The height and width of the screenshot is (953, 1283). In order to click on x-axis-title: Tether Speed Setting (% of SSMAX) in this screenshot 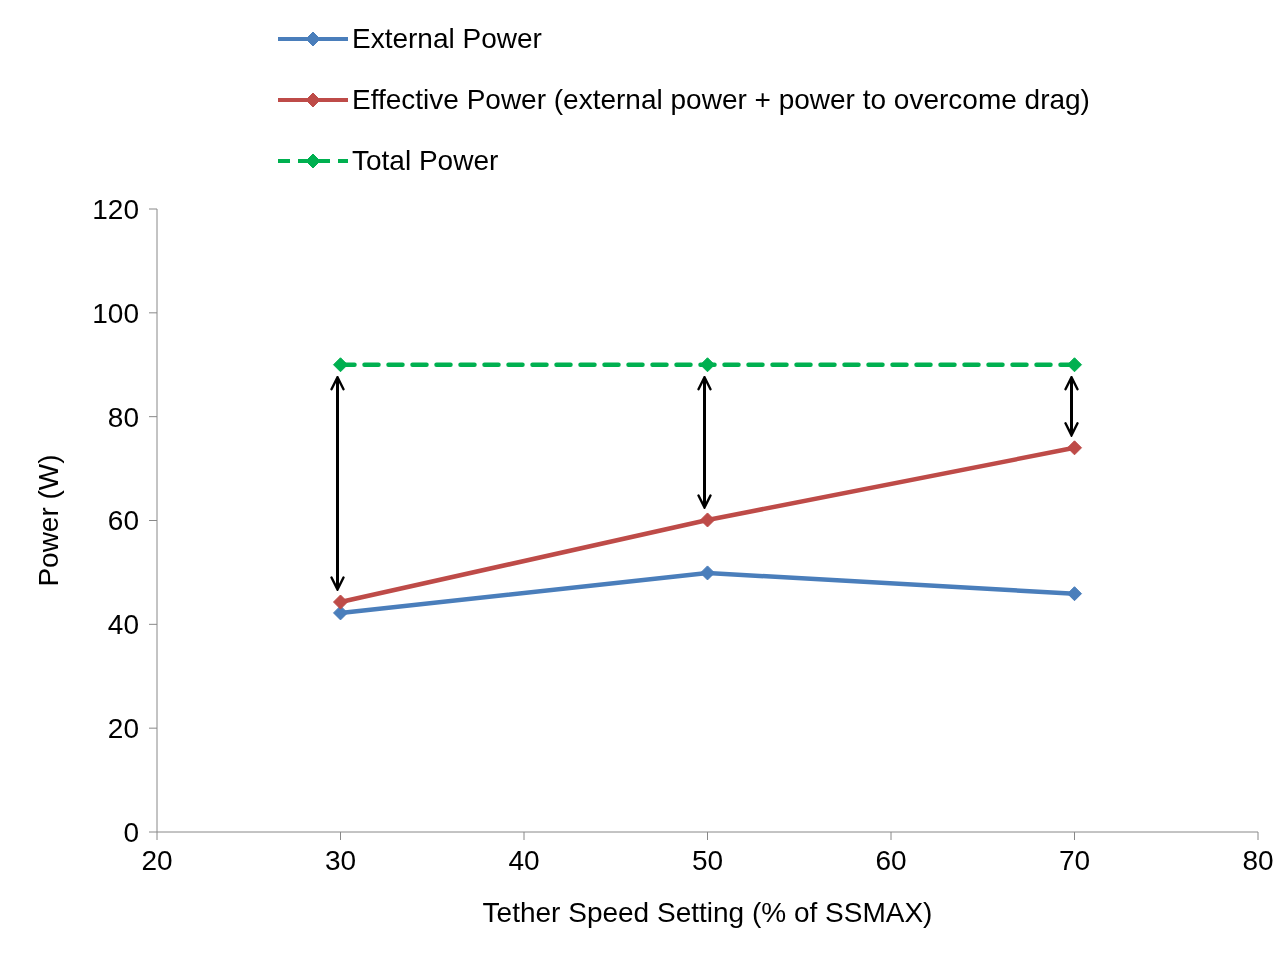, I will do `click(707, 912)`.